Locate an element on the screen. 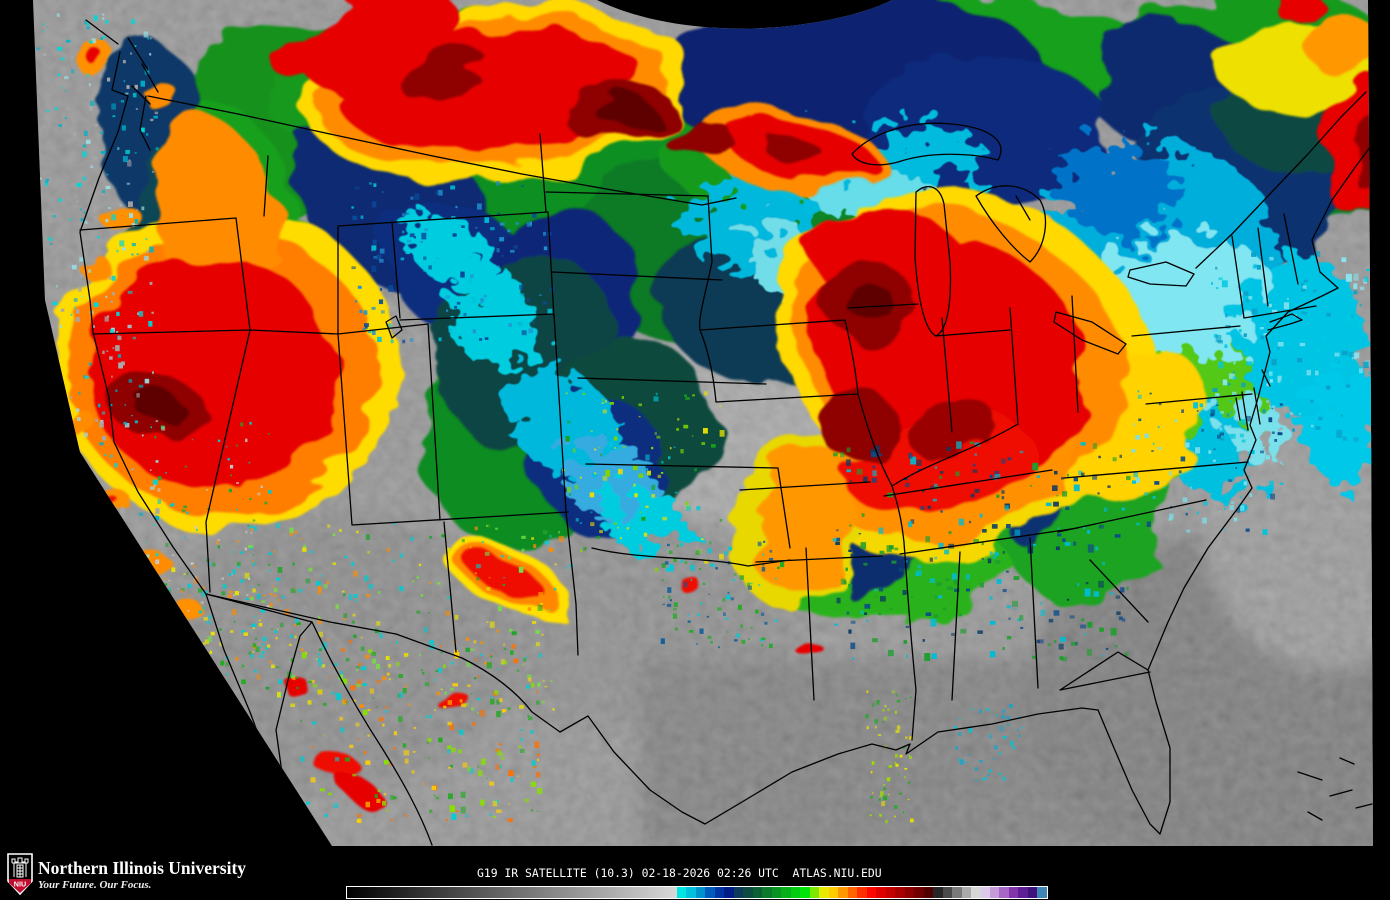 The height and width of the screenshot is (900, 1390). niu-shield-logo: NIU is located at coordinates (20, 874).